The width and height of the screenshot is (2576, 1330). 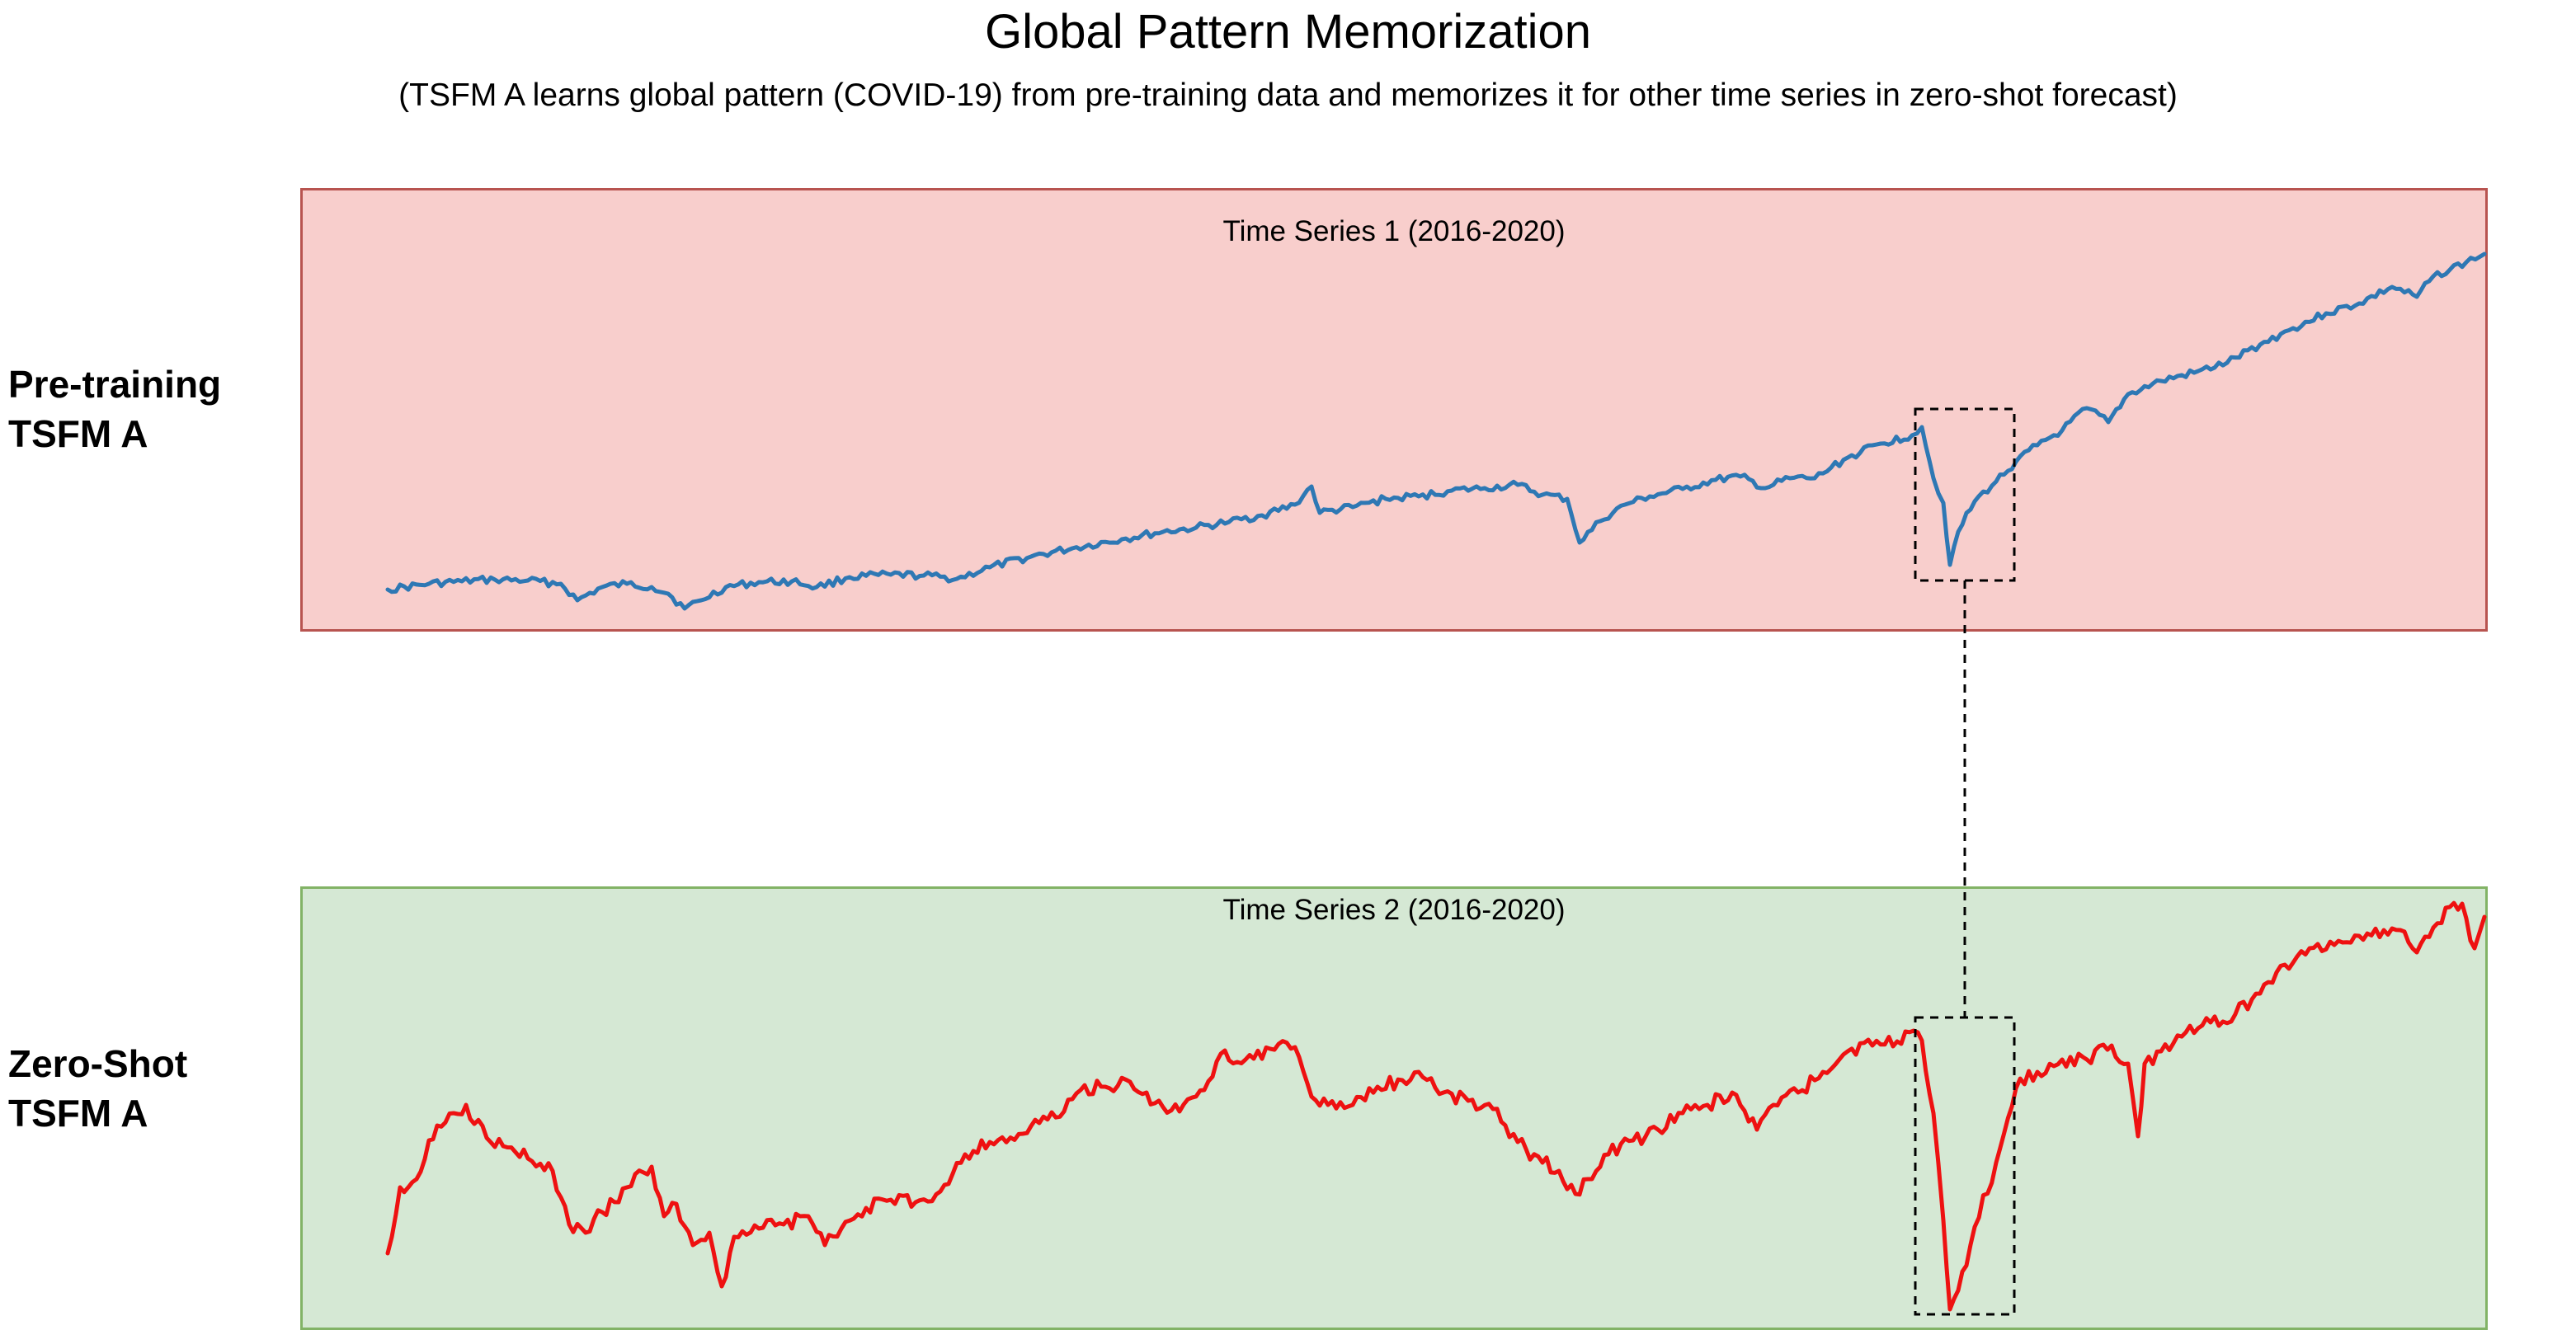 What do you see at coordinates (115, 385) in the screenshot?
I see `pretraining-label-line1: Pre-training` at bounding box center [115, 385].